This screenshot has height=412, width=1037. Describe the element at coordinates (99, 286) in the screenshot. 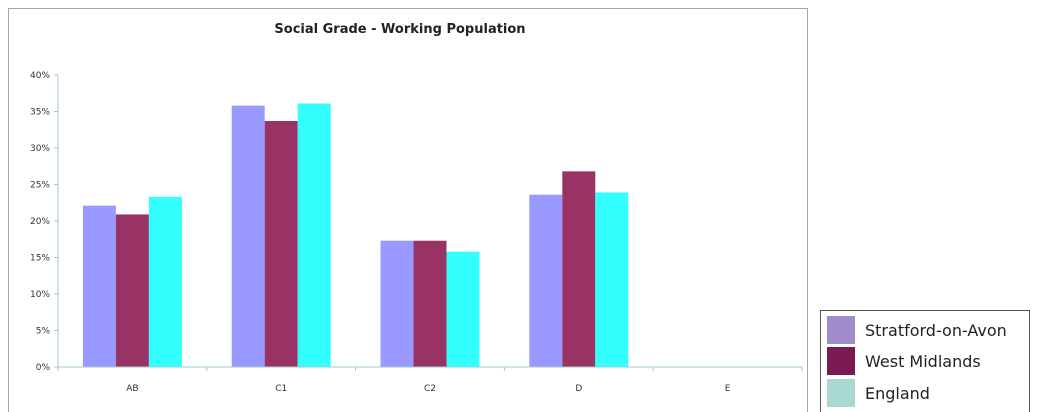

I see `bar-stratford-on-avon-ab` at that location.